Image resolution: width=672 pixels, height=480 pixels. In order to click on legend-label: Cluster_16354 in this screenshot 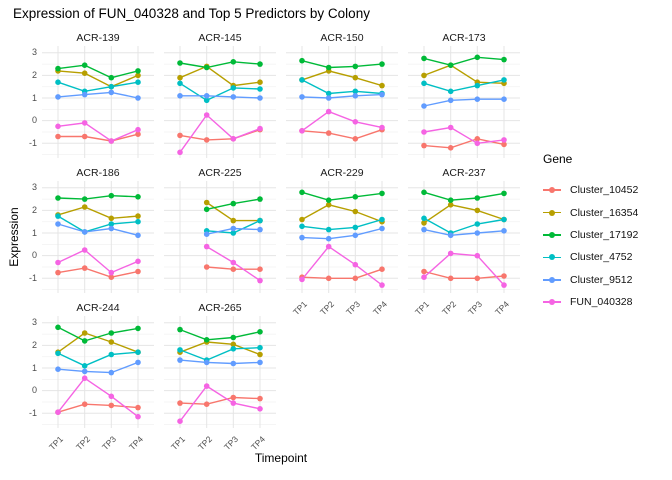, I will do `click(604, 212)`.